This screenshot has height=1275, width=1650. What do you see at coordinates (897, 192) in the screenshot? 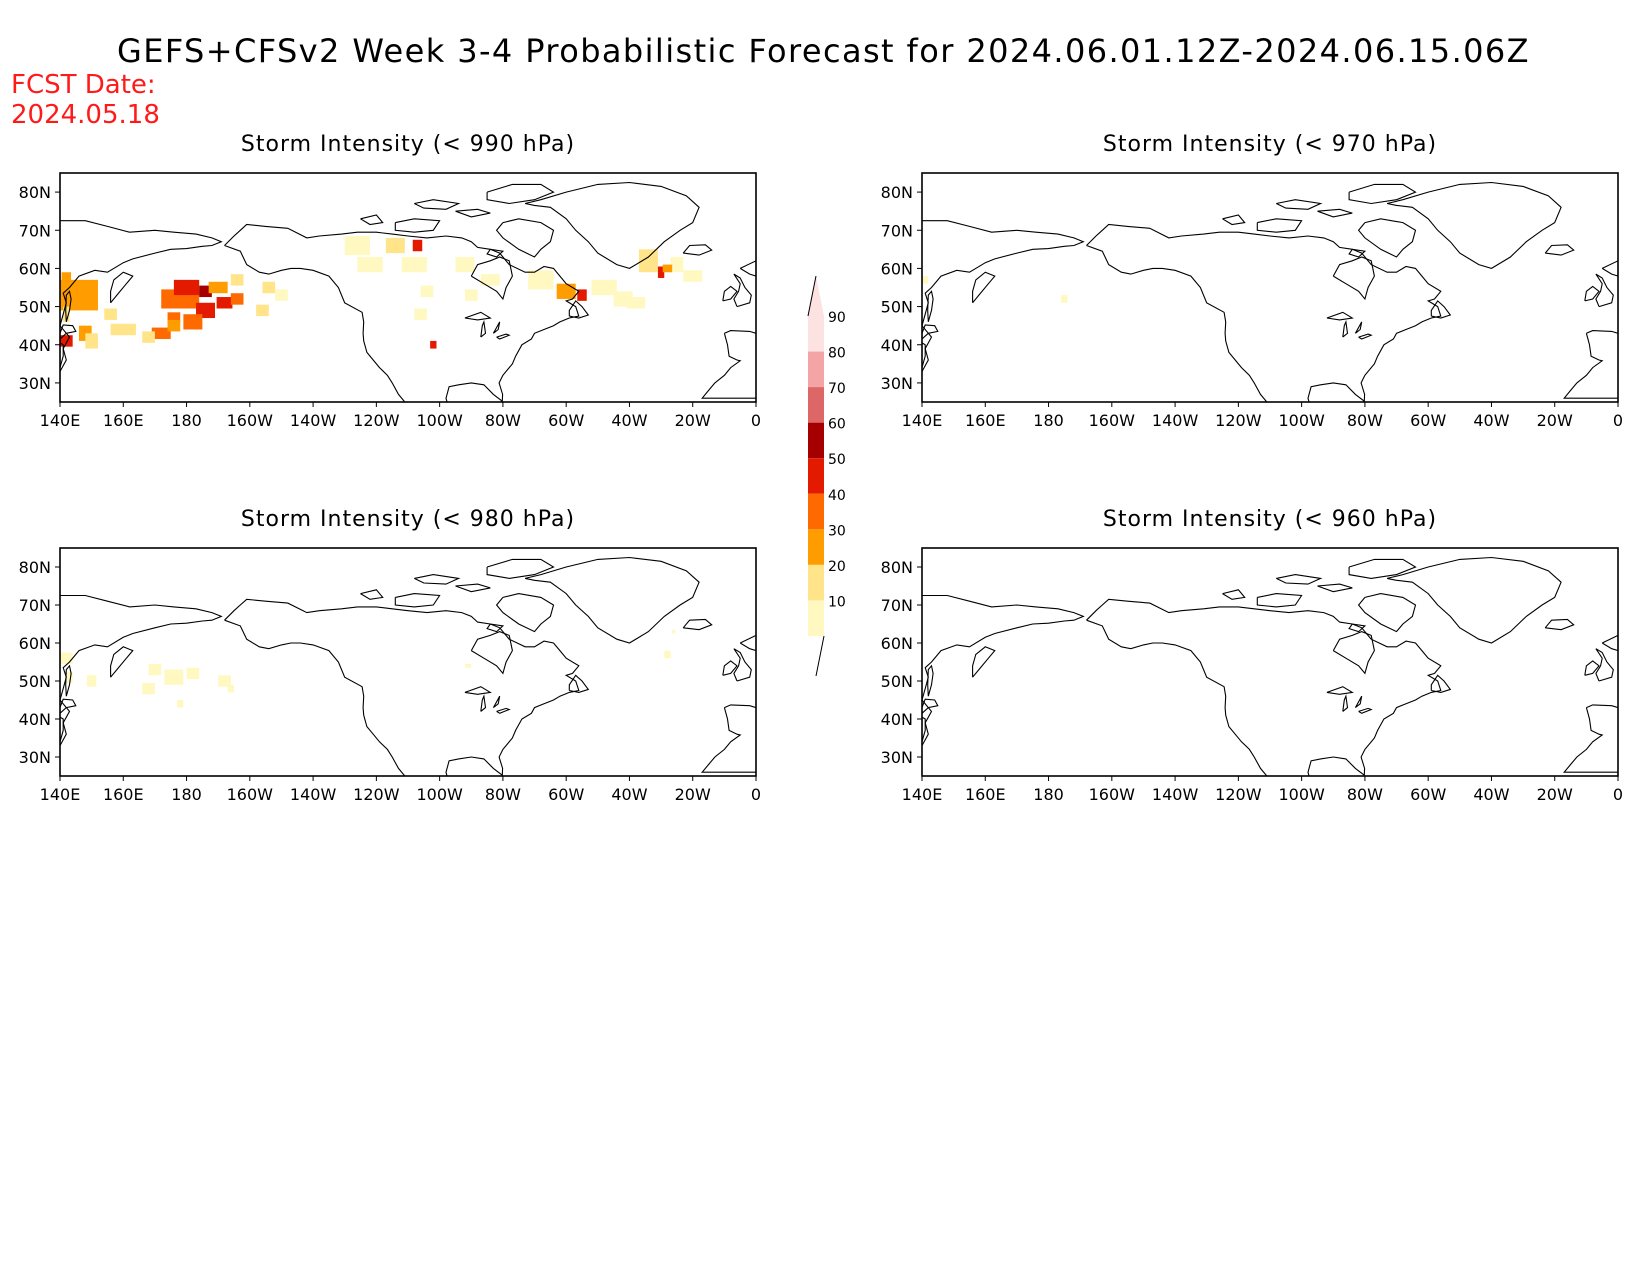
I see `lat-tick-label: 80N` at bounding box center [897, 192].